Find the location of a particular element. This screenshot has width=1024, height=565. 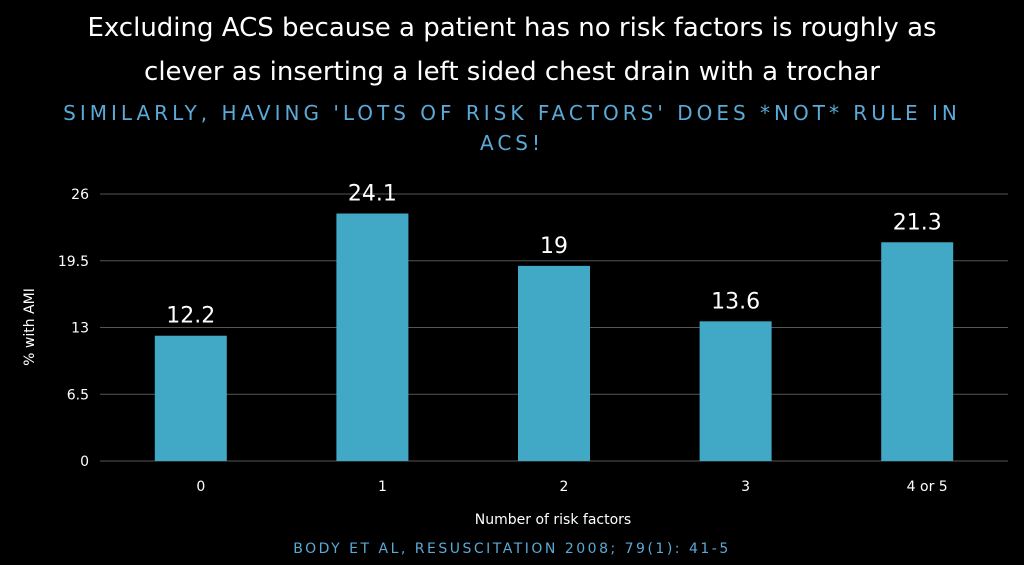

x-axis-title: Number of risk factors is located at coordinates (553, 520).